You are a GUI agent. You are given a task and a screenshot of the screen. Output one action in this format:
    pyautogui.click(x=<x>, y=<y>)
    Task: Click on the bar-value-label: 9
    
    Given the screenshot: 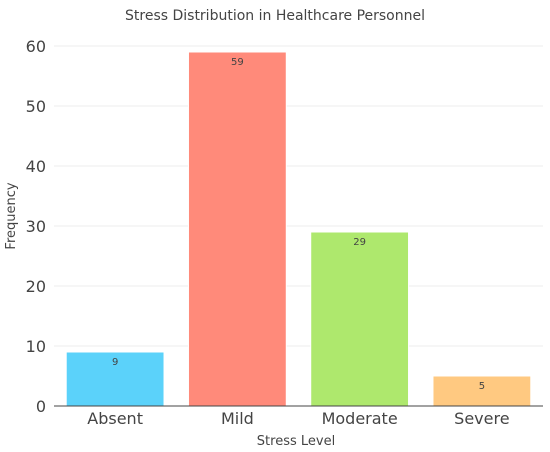 What is the action you would take?
    pyautogui.click(x=115, y=362)
    